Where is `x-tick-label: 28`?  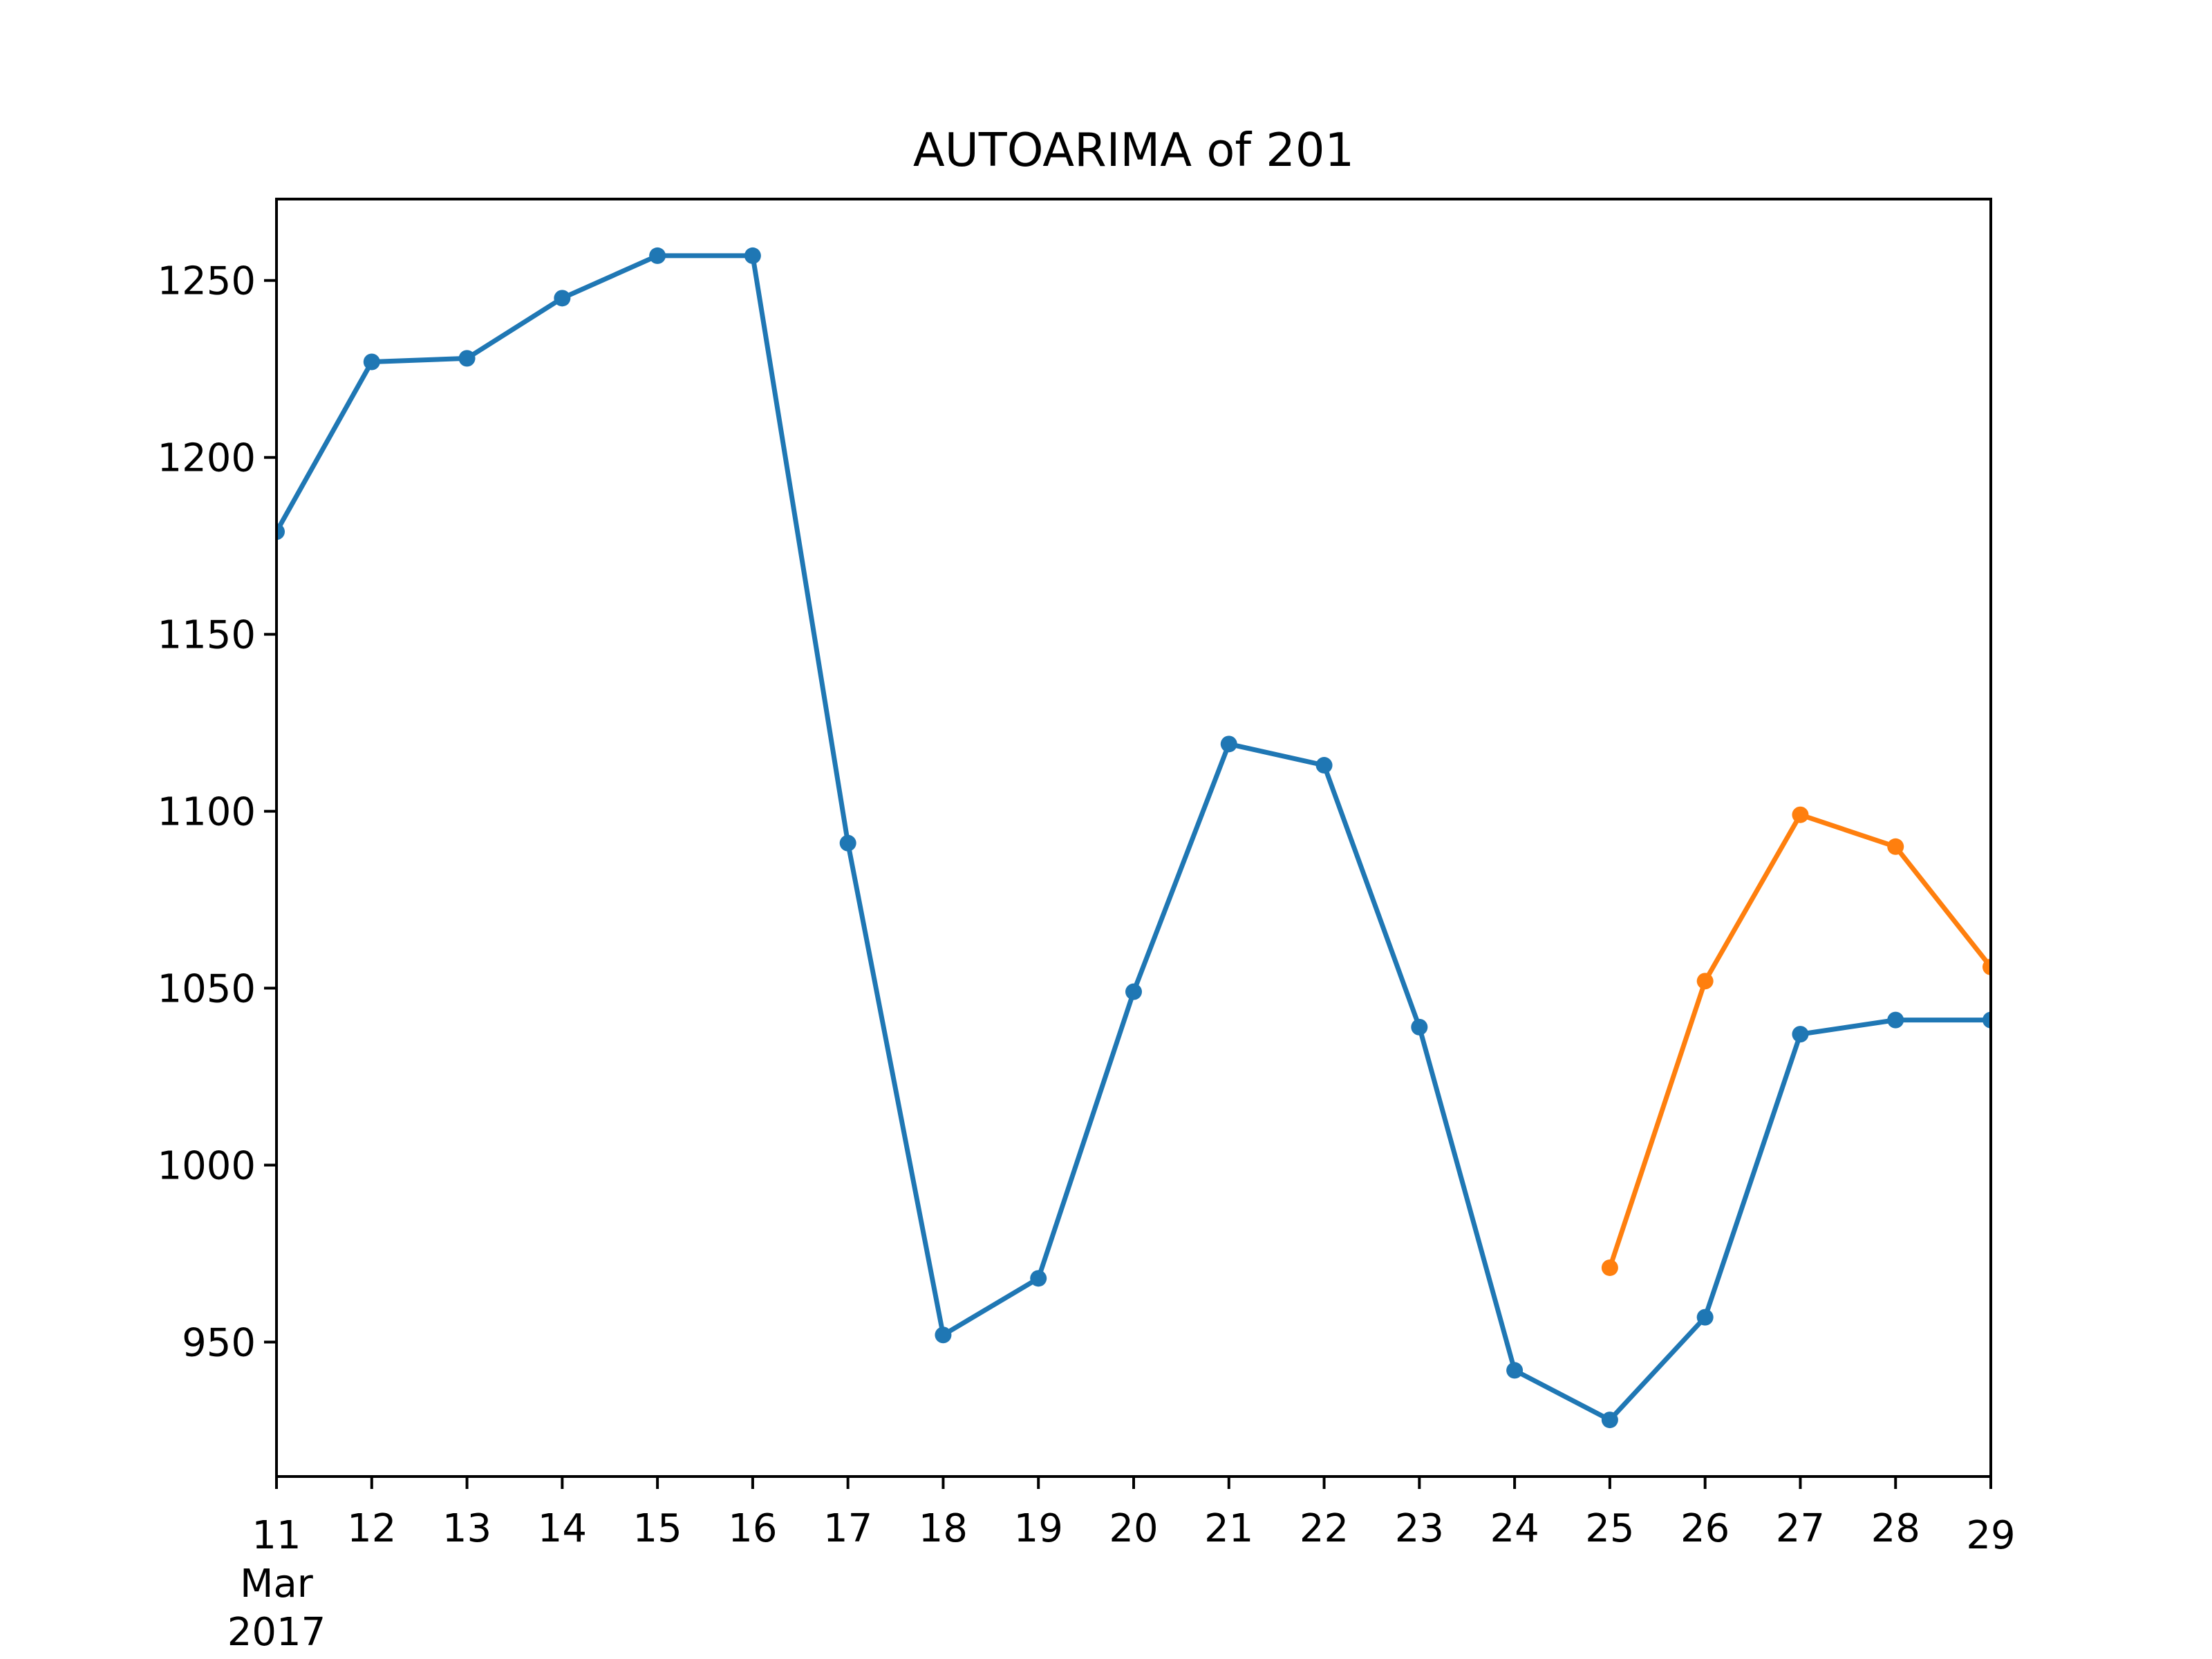 x-tick-label: 28 is located at coordinates (1896, 1529).